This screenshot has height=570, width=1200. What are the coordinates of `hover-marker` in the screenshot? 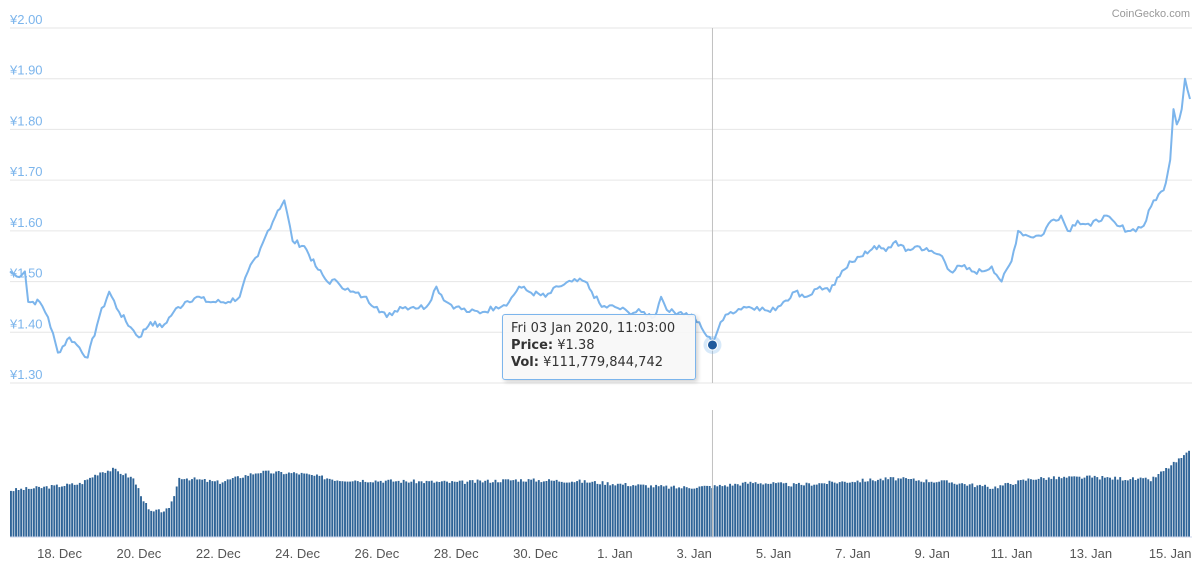 It's located at (712, 345).